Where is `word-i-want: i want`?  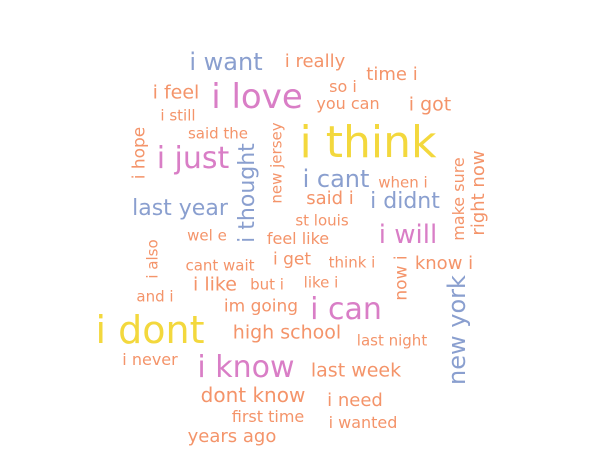 word-i-want: i want is located at coordinates (226, 62).